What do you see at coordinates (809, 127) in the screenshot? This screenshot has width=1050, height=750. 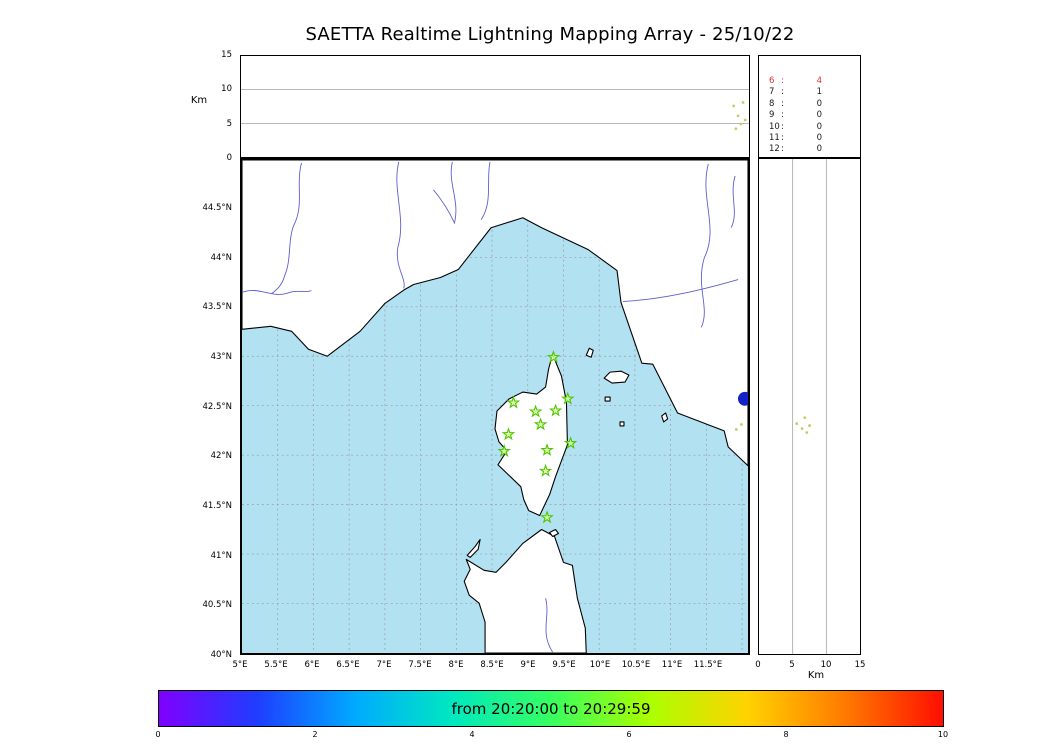 I see `count-row: 10: 0` at bounding box center [809, 127].